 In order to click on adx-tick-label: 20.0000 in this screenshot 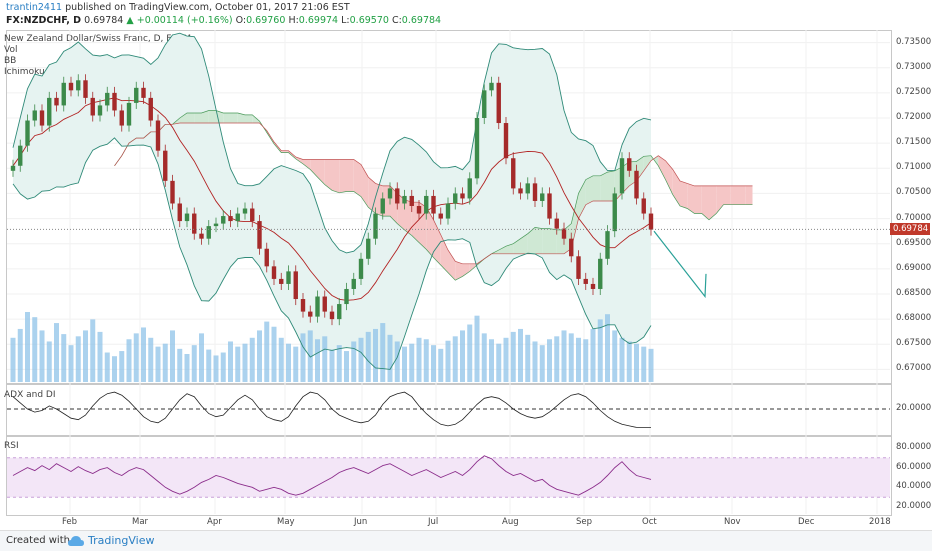, I will do `click(914, 408)`.